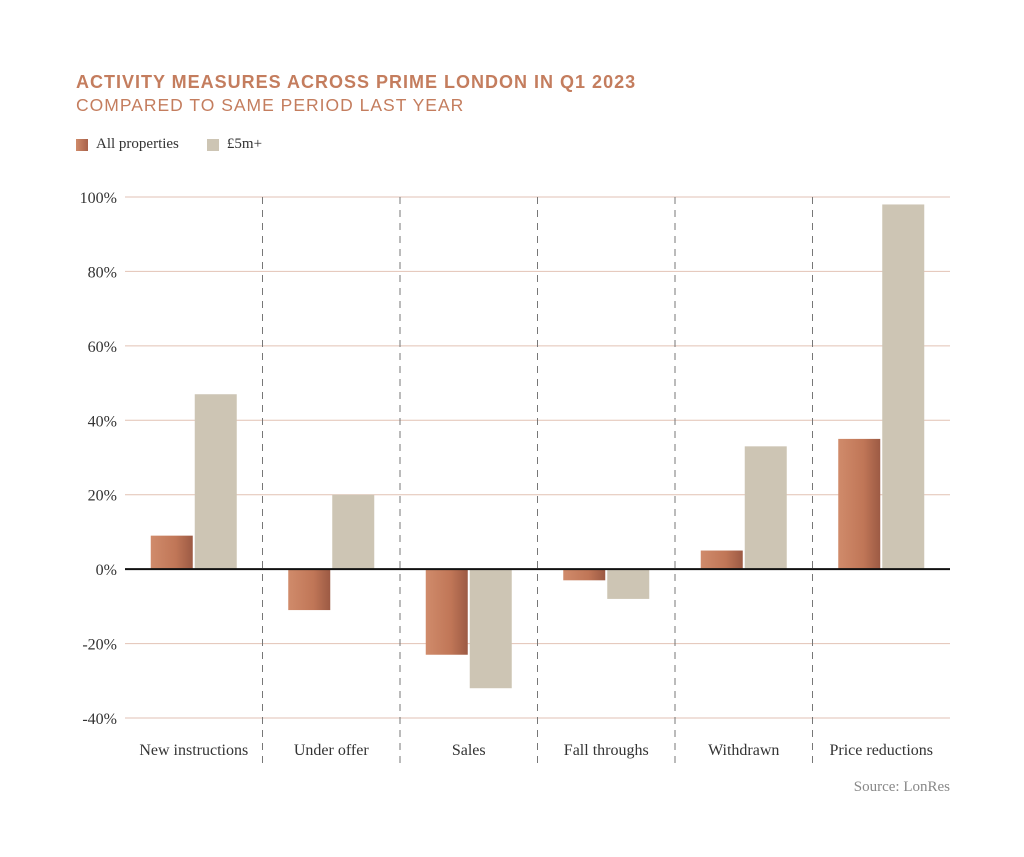 The height and width of the screenshot is (857, 1024). I want to click on x-tick-label: Price reductions, so click(881, 750).